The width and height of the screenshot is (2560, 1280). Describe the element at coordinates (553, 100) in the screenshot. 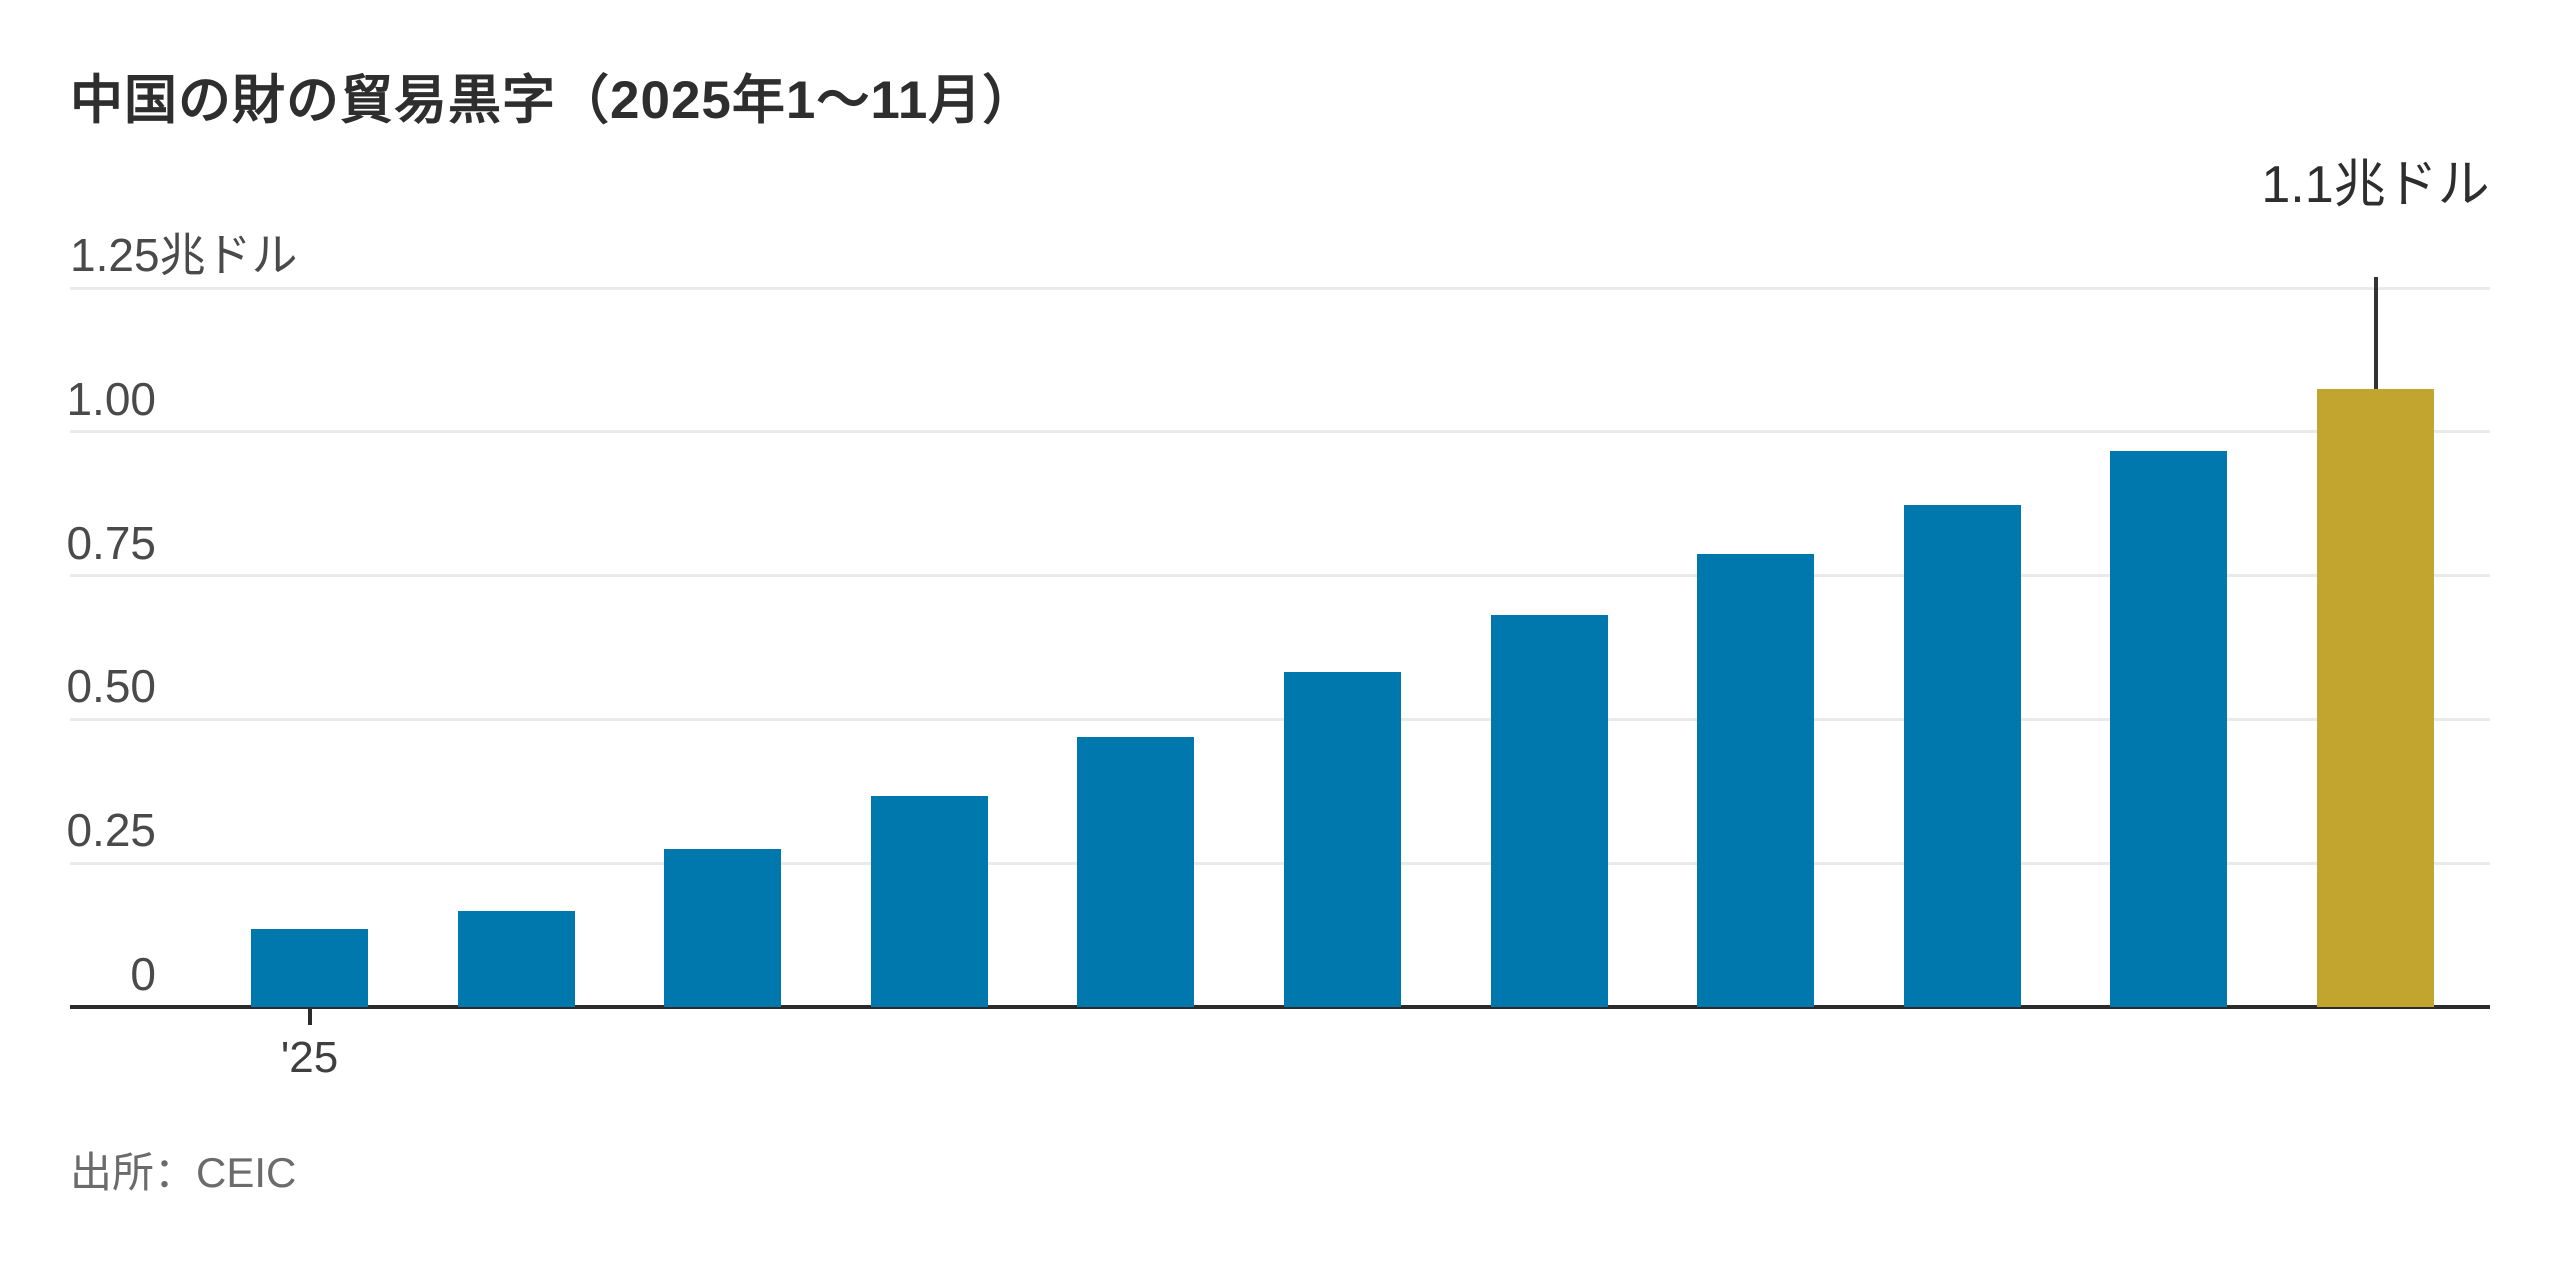

I see `chart-title: 中国の財の貿易黒字（2025年1〜11月）` at that location.